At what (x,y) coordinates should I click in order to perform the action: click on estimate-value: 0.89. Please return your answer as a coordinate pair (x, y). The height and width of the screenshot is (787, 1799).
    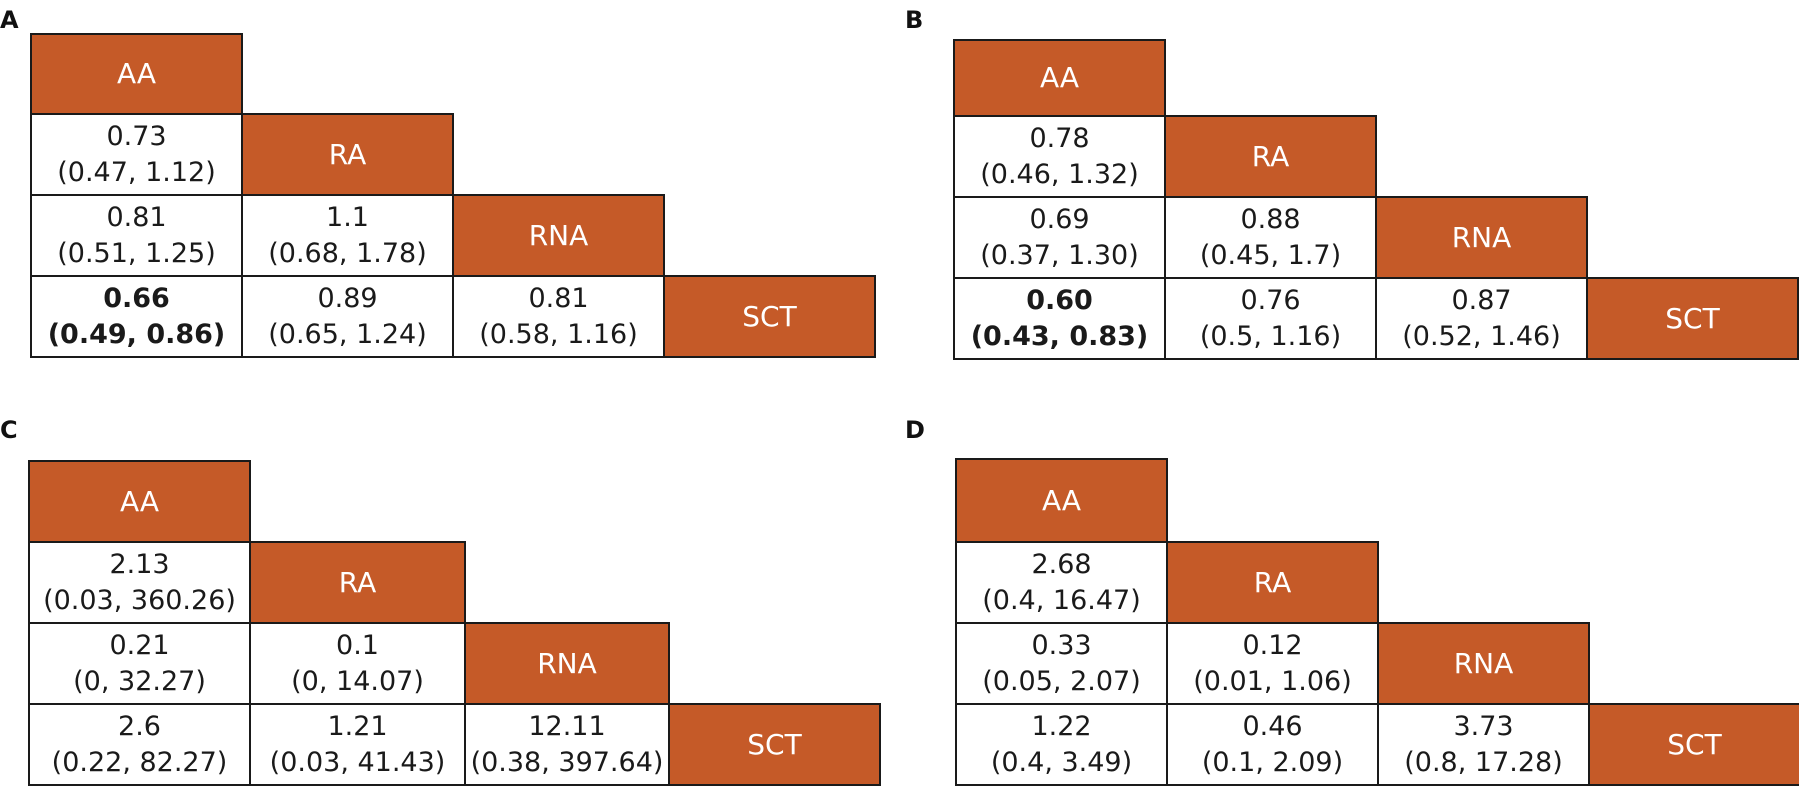
    Looking at the image, I should click on (347, 298).